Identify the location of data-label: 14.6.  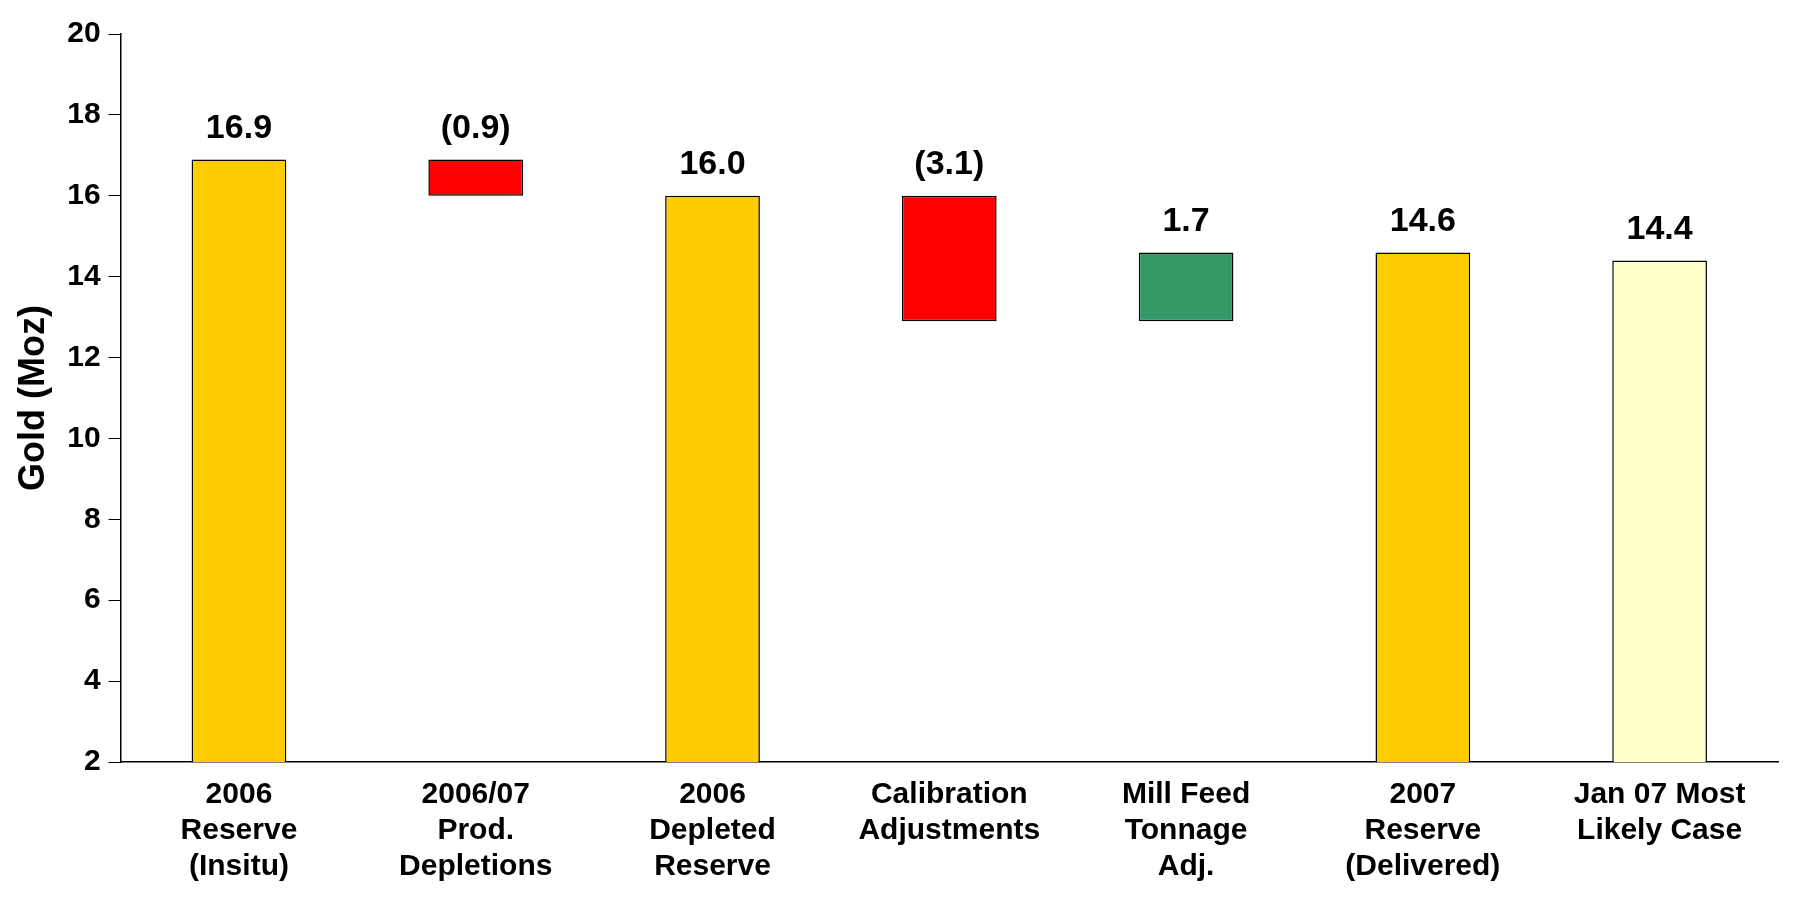
(1422, 218).